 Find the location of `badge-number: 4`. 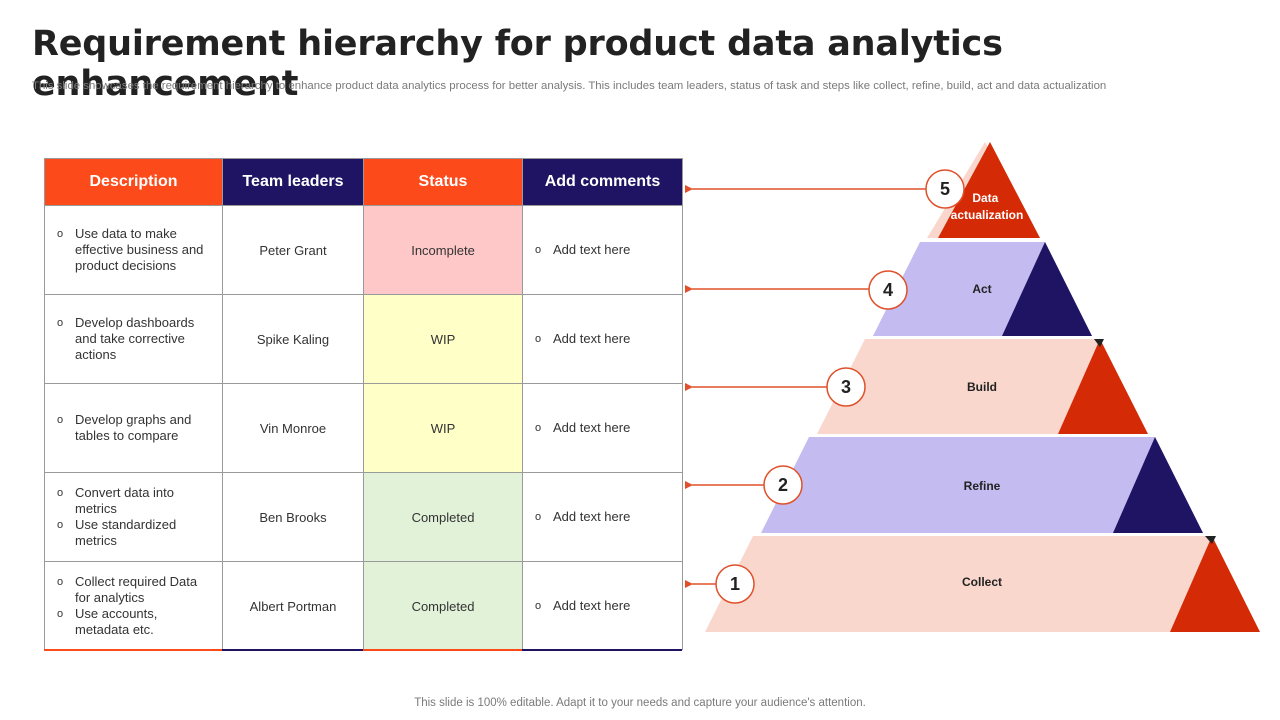

badge-number: 4 is located at coordinates (888, 290).